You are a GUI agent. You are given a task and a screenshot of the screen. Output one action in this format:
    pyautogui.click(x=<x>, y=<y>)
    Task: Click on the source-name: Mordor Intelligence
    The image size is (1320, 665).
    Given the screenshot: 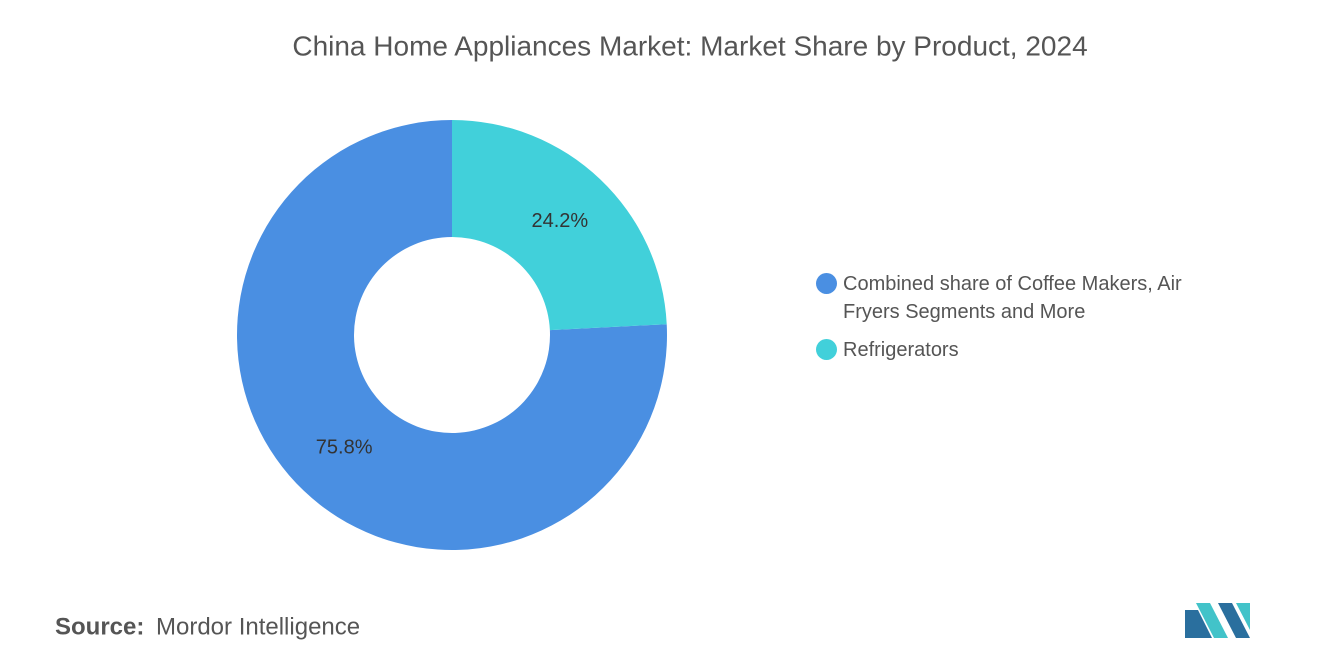 What is the action you would take?
    pyautogui.click(x=258, y=626)
    